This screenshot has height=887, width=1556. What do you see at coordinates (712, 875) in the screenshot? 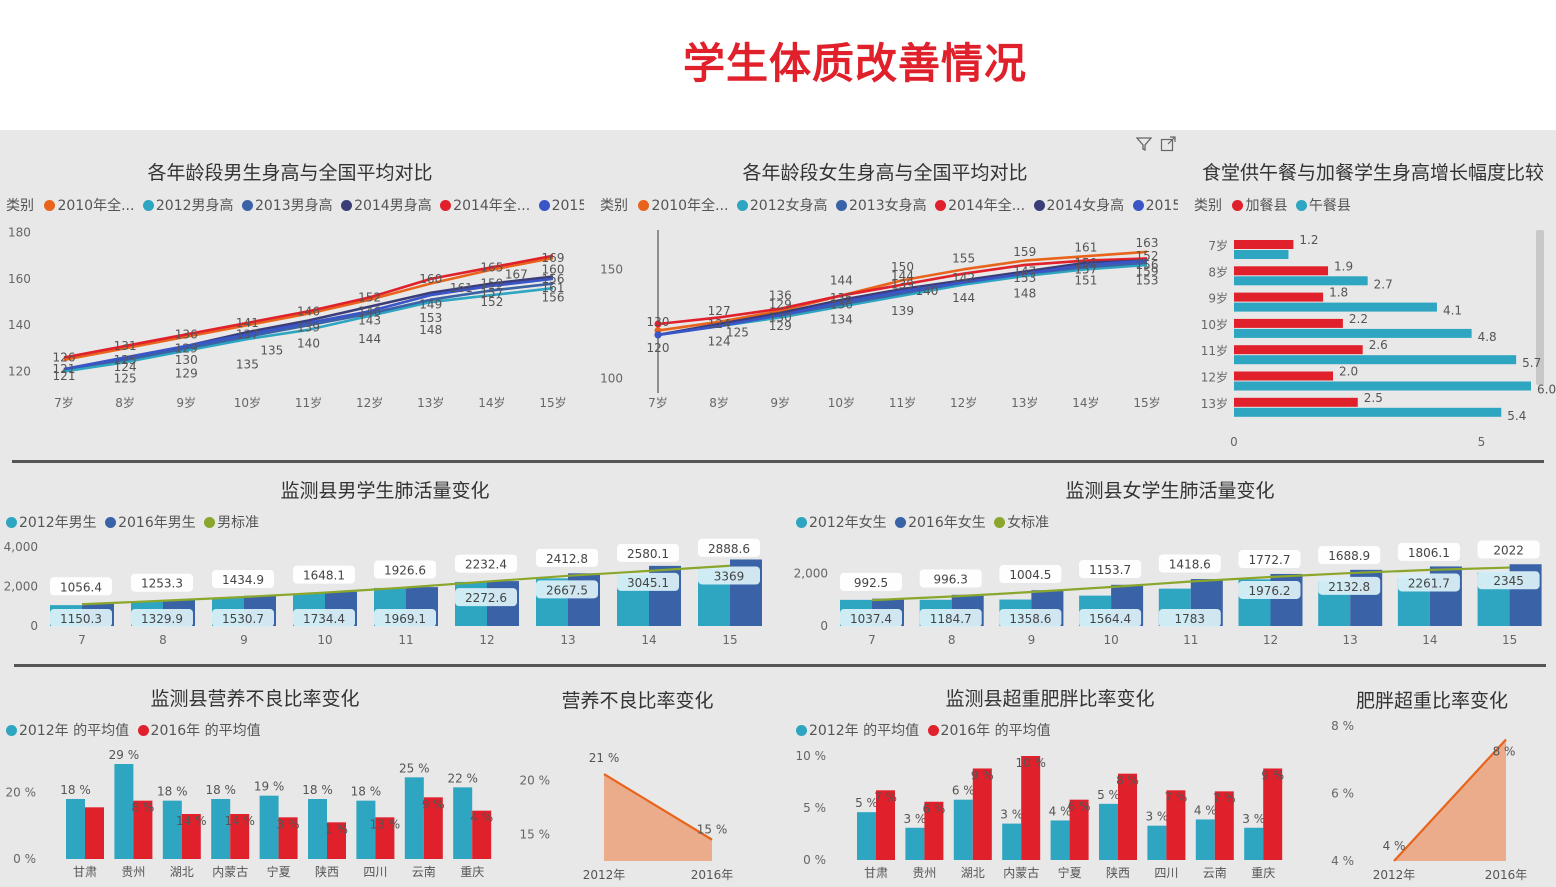
I see `x-tick-label: 2016年` at bounding box center [712, 875].